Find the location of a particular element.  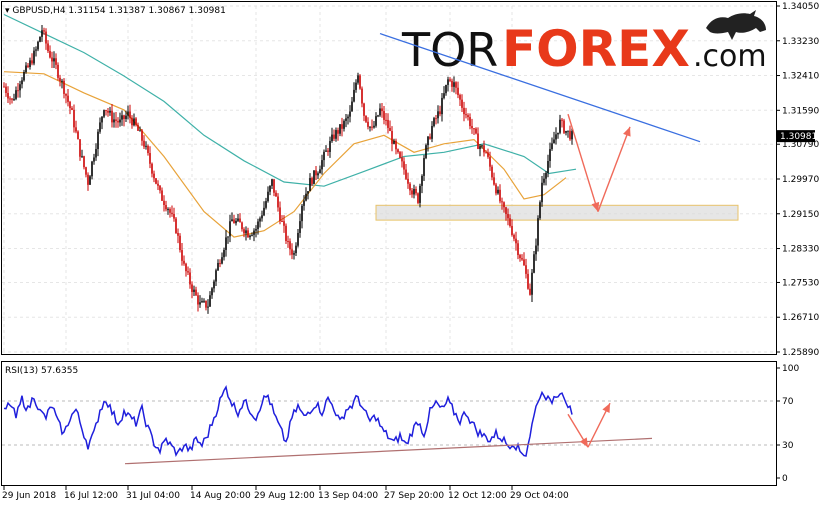

rsi-path is located at coordinates (288, 420).